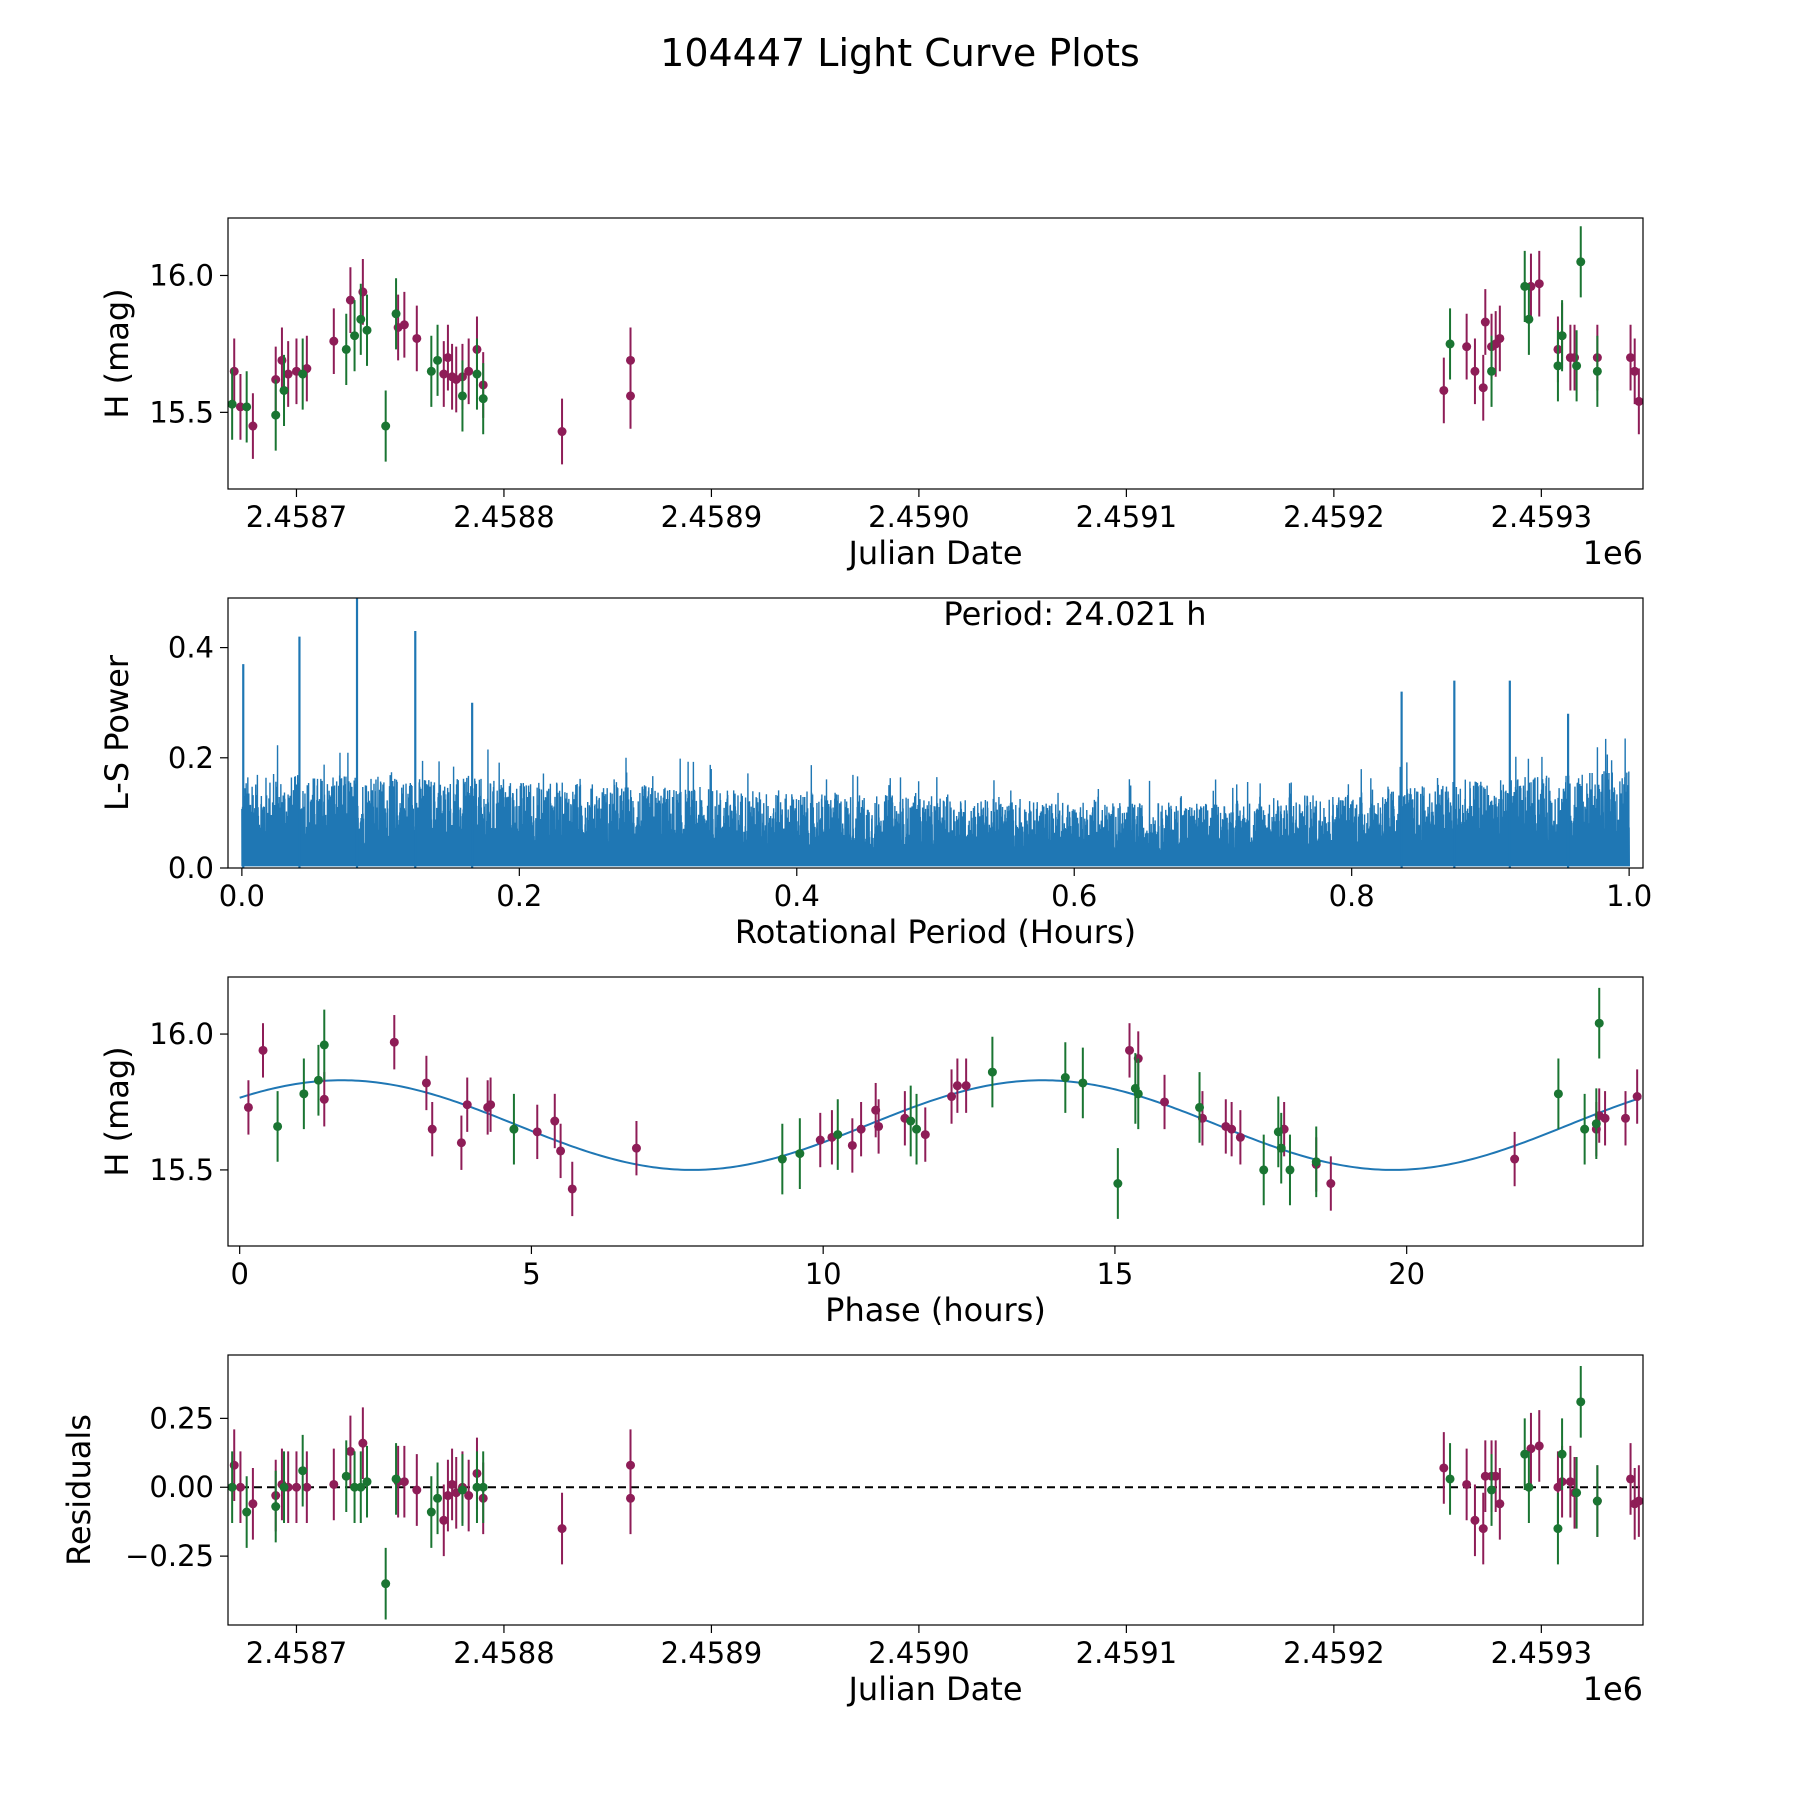 This screenshot has width=1800, height=1800. What do you see at coordinates (936, 1486) in the screenshot?
I see `series-magenta` at bounding box center [936, 1486].